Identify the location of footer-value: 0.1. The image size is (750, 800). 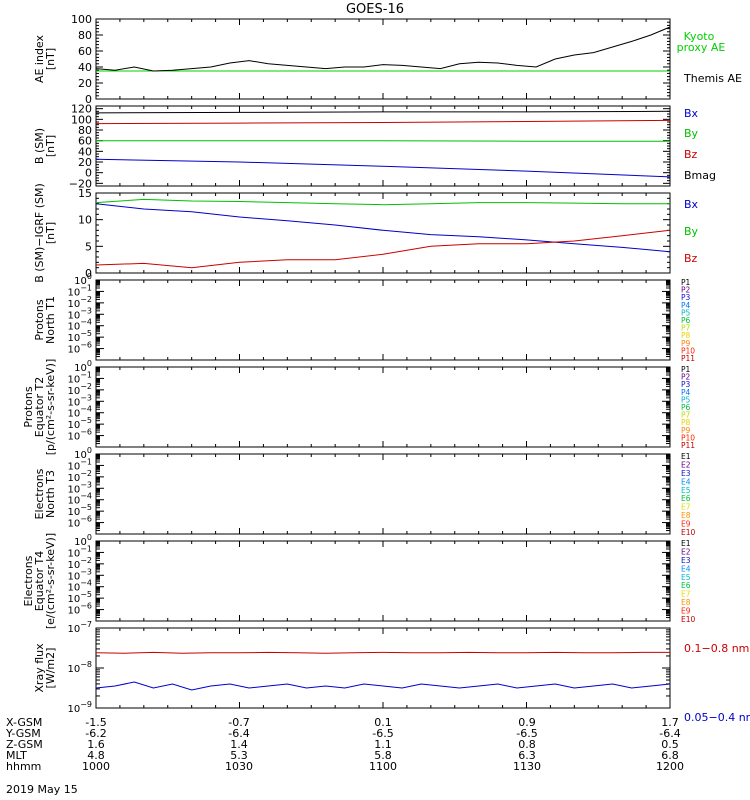
(383, 722).